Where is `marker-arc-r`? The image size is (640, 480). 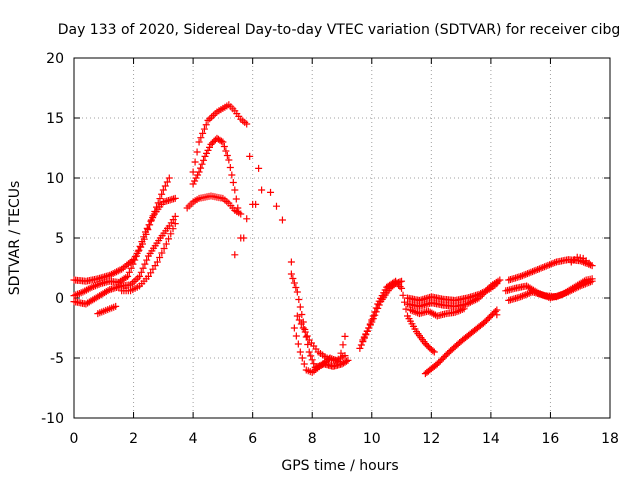 marker-arc-r is located at coordinates (464, 309).